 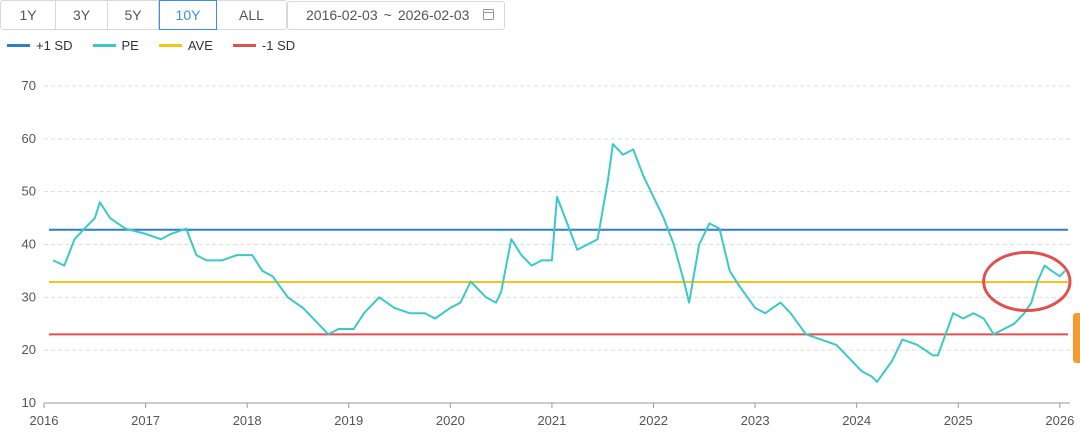 I want to click on legend-item-pe: PE, so click(x=115, y=45).